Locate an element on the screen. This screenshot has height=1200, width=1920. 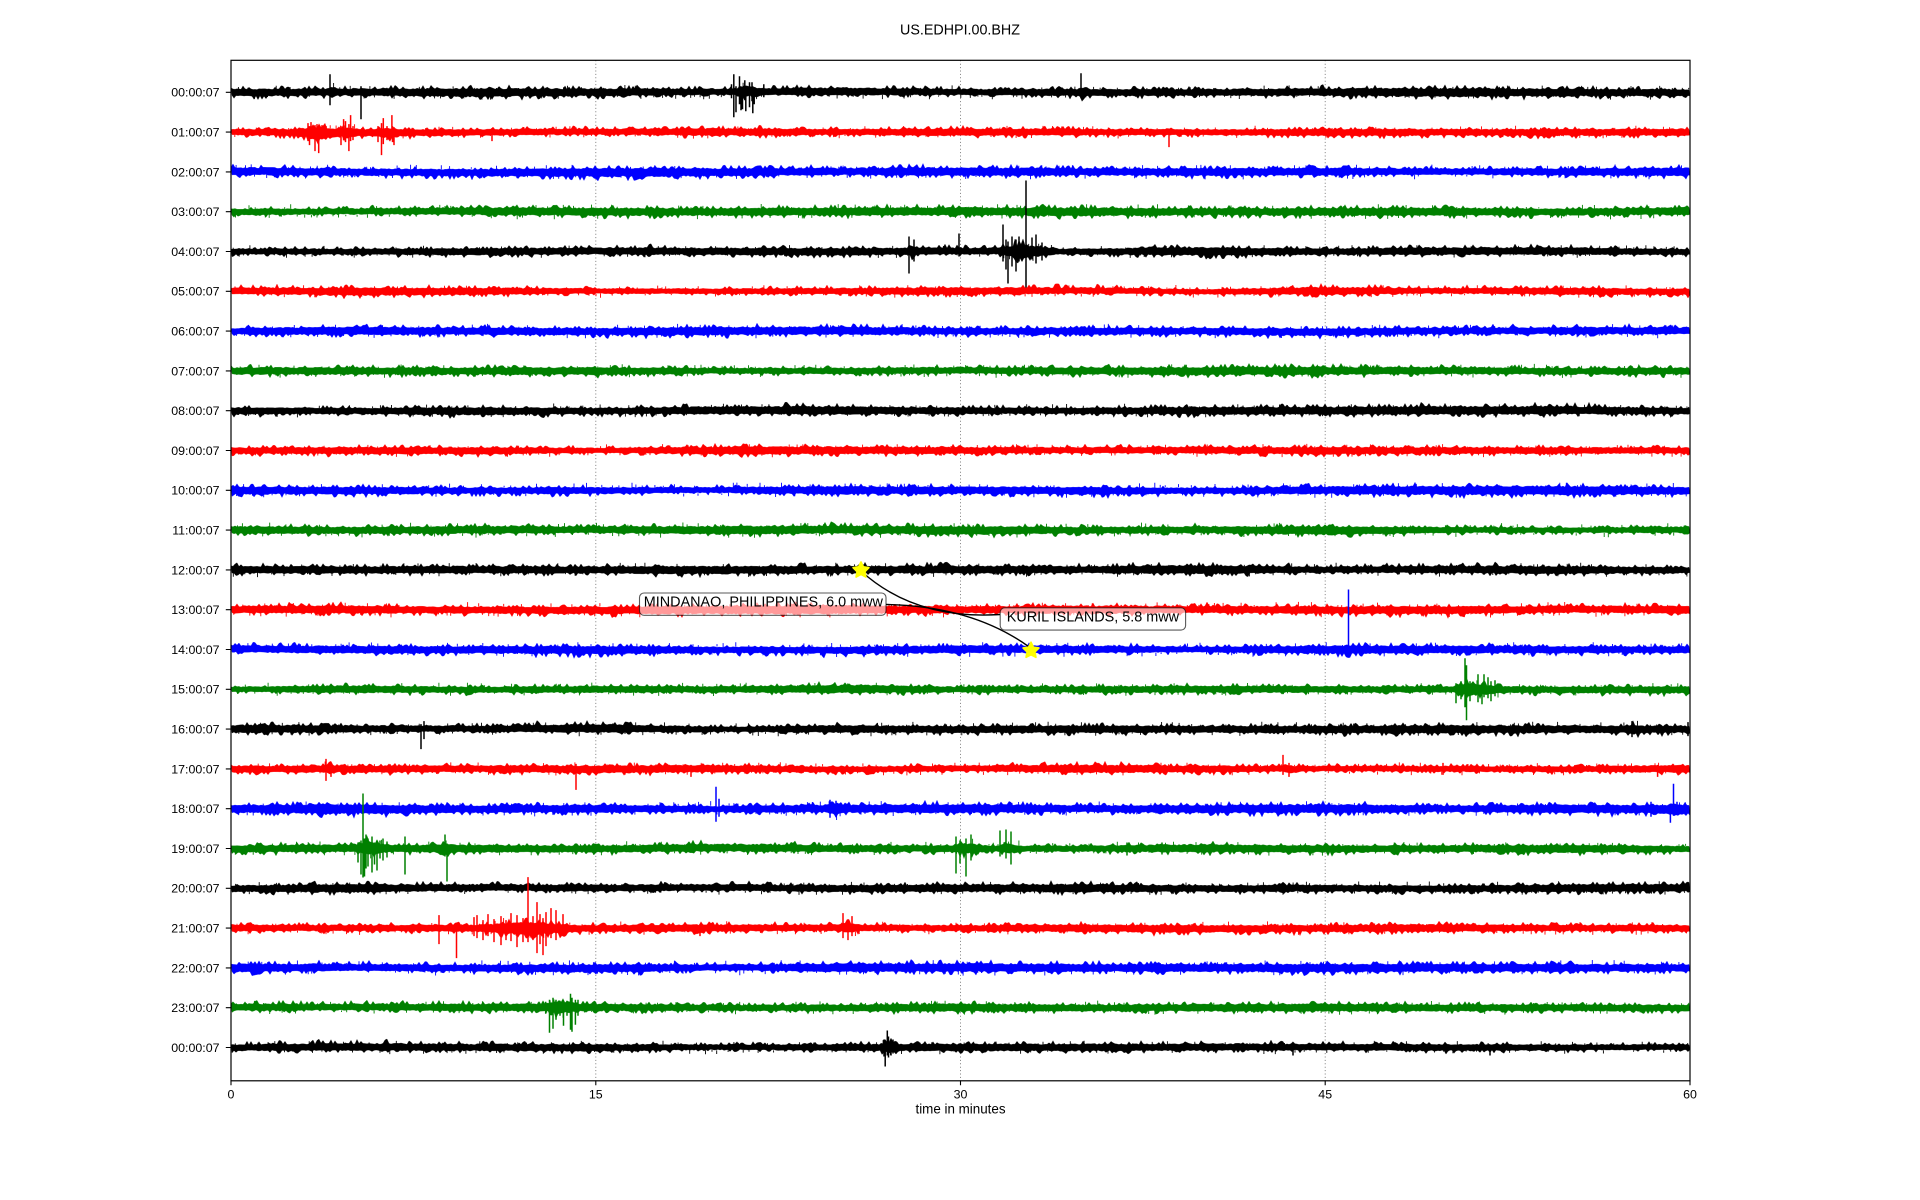
svg-text: 17:00:07 is located at coordinates (195, 769).